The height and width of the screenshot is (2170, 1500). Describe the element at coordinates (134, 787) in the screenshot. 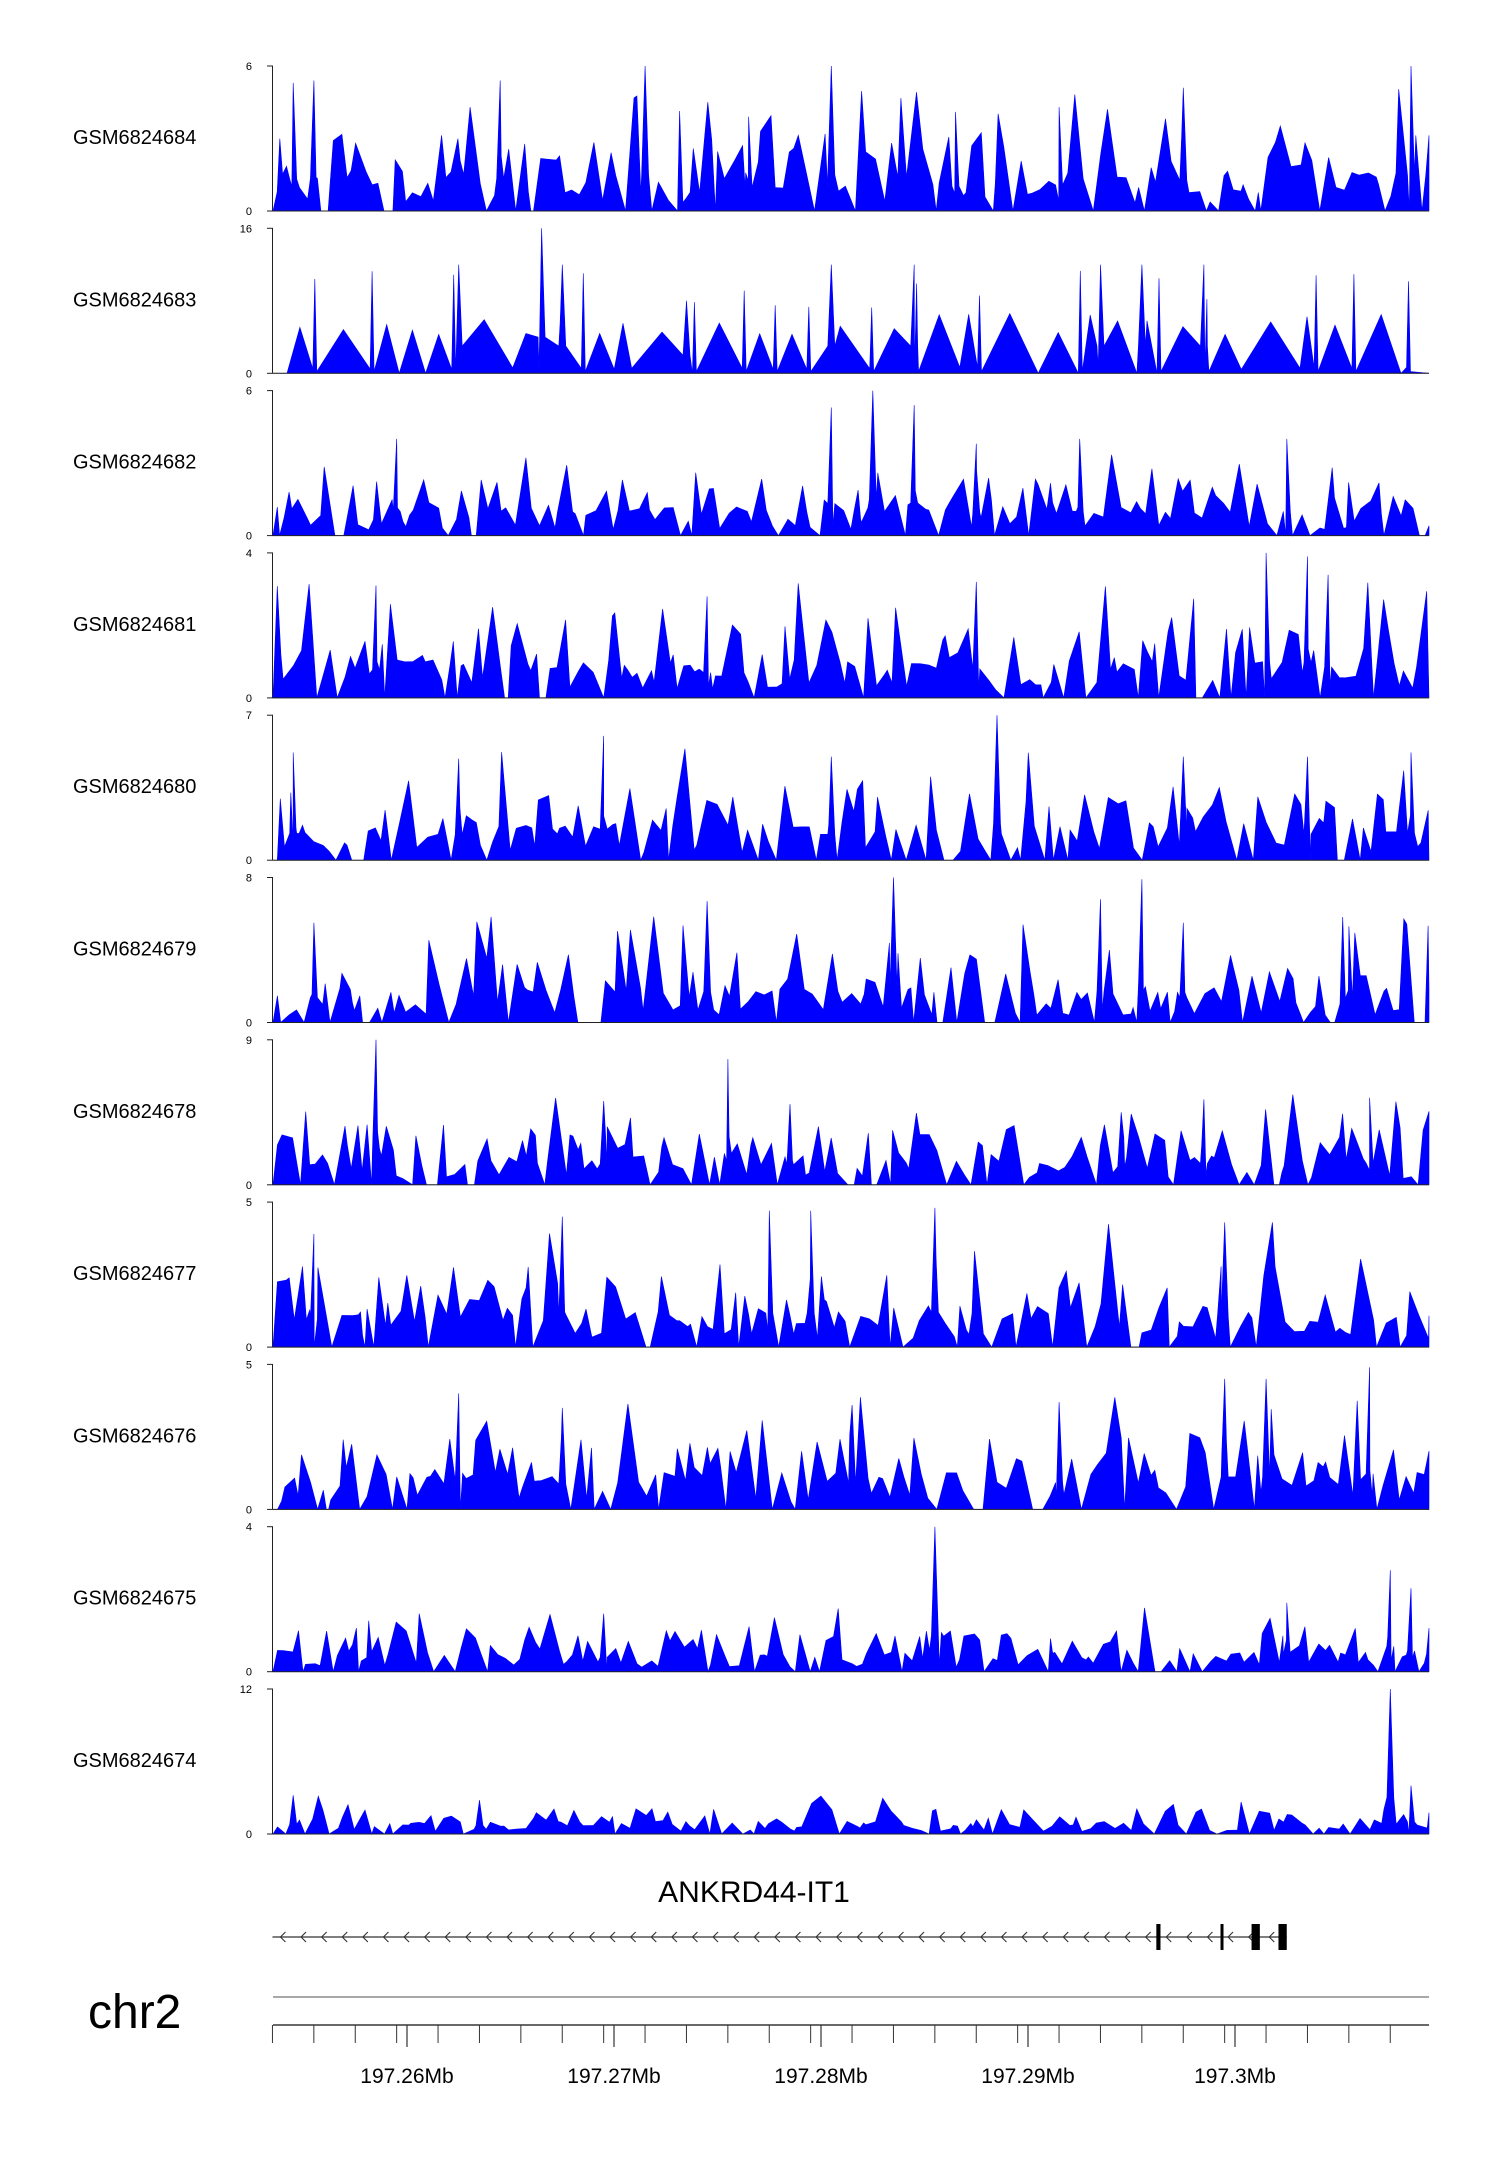

I see `track-label: GSM6824680` at that location.